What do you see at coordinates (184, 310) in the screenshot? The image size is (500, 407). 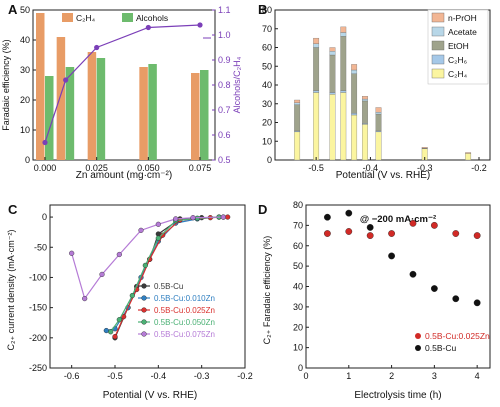 I see `panel-c-legend-label: 0.5B-Cu:0.025Zn` at bounding box center [184, 310].